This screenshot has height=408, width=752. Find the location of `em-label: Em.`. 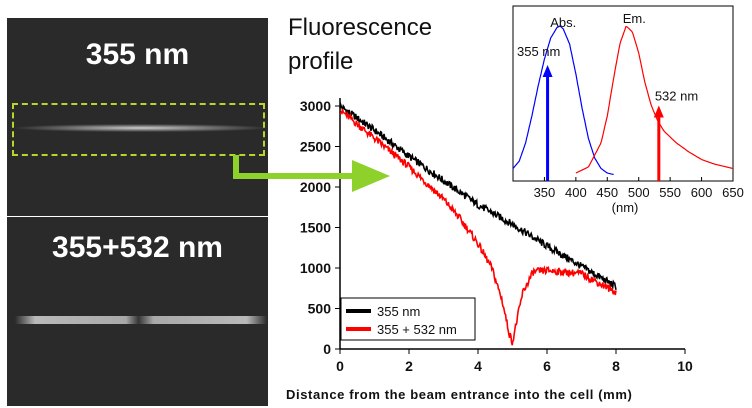

em-label: Em. is located at coordinates (634, 18).